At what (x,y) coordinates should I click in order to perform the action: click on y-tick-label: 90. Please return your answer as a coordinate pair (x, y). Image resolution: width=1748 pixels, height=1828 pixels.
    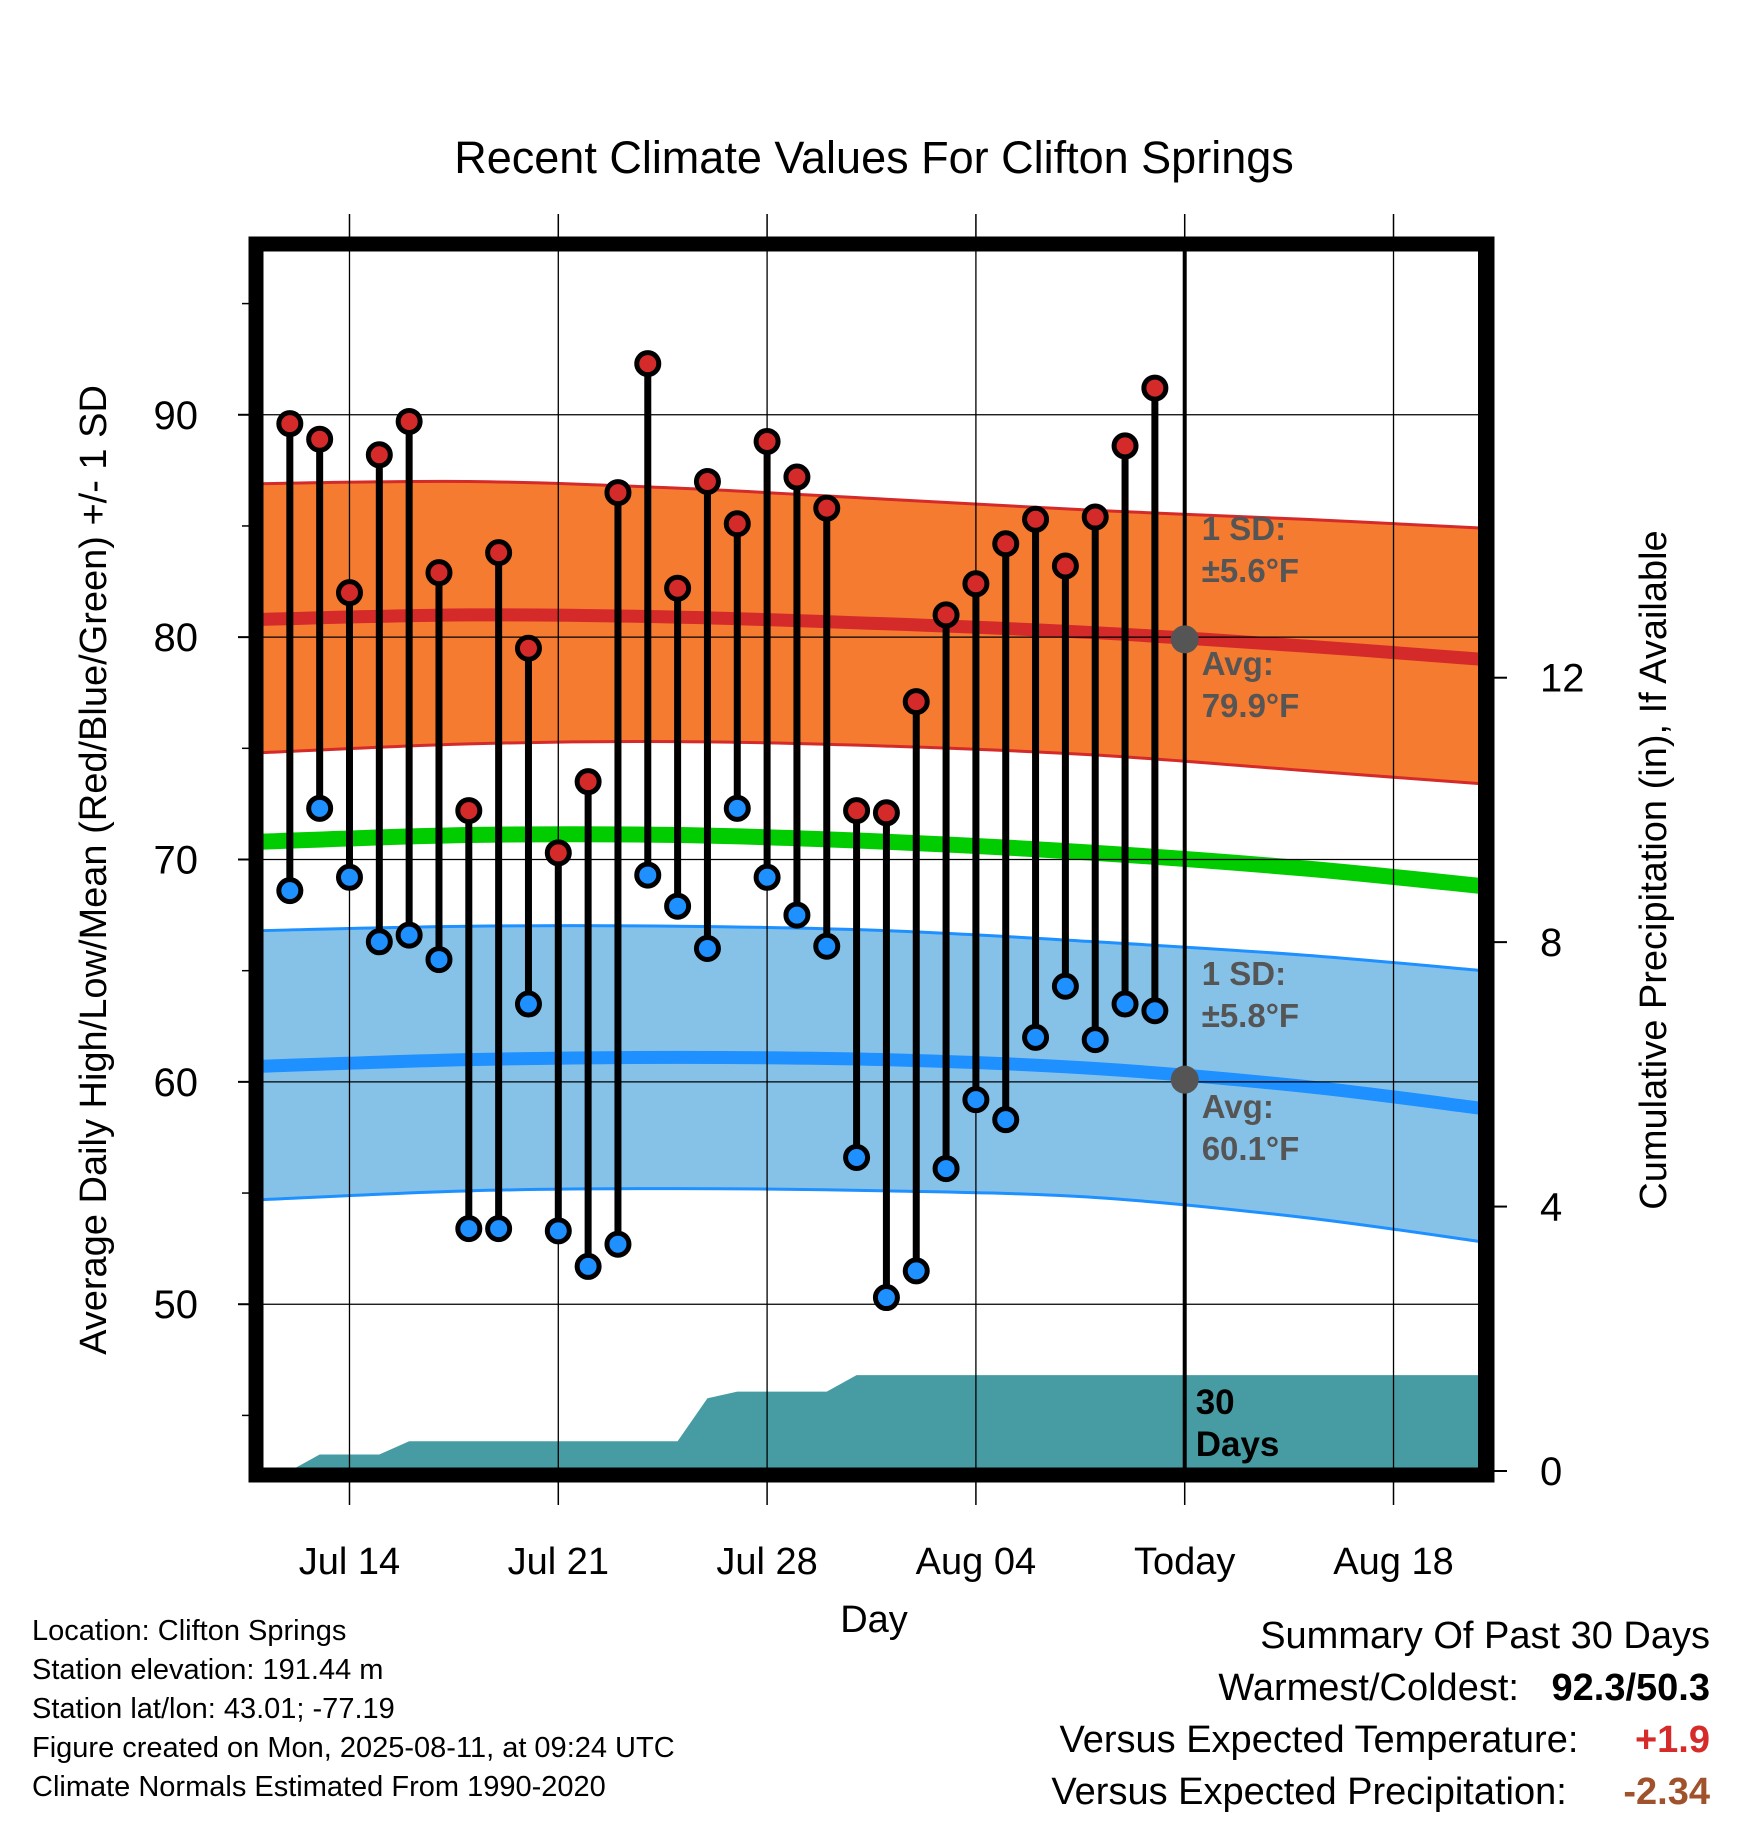
    Looking at the image, I should click on (176, 416).